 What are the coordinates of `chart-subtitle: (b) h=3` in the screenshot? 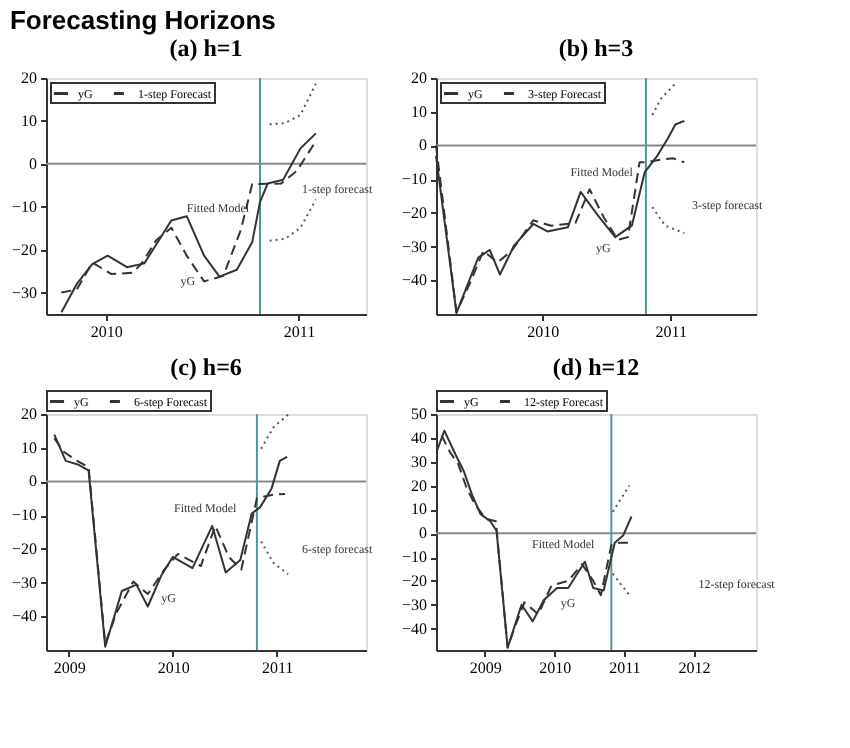 It's located at (596, 48).